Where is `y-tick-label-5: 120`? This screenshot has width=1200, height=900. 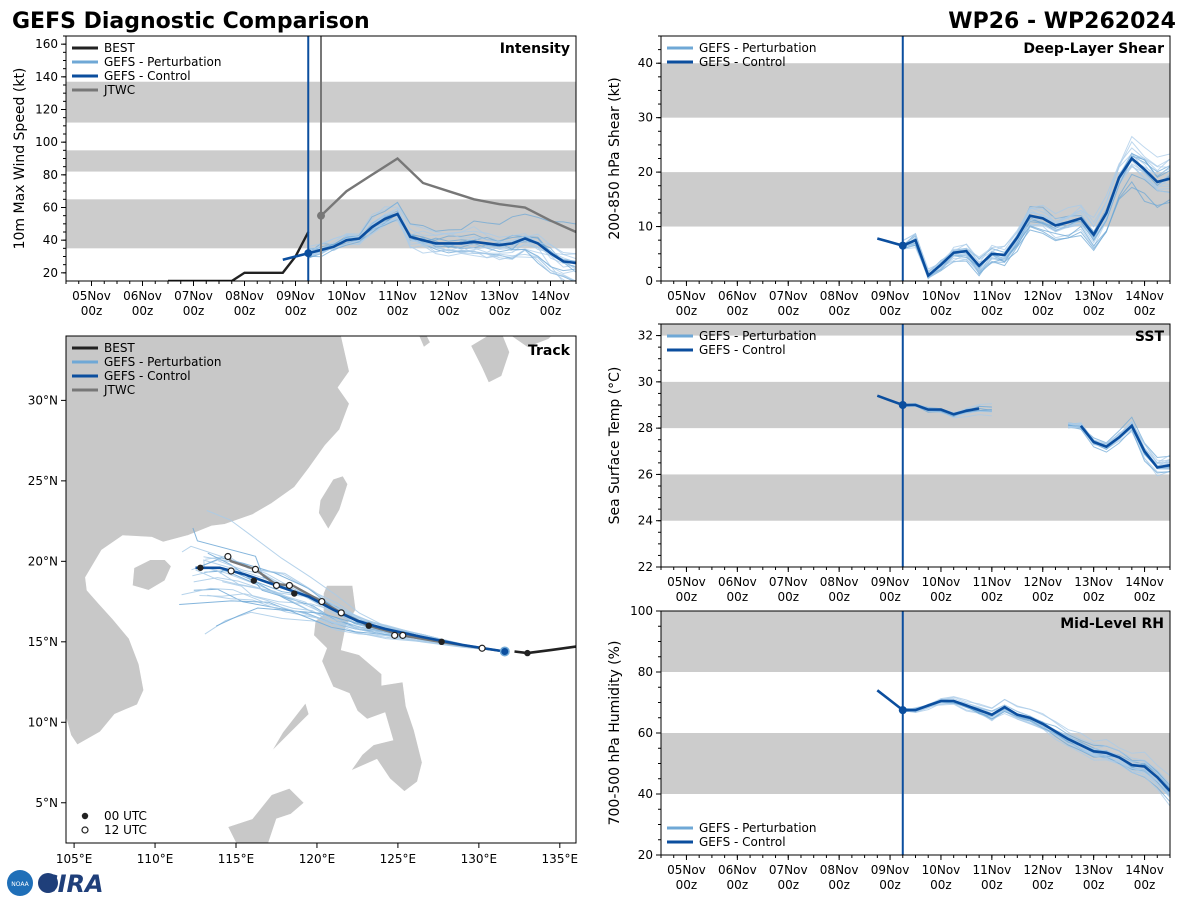
y-tick-label-5: 120 is located at coordinates (46, 110).